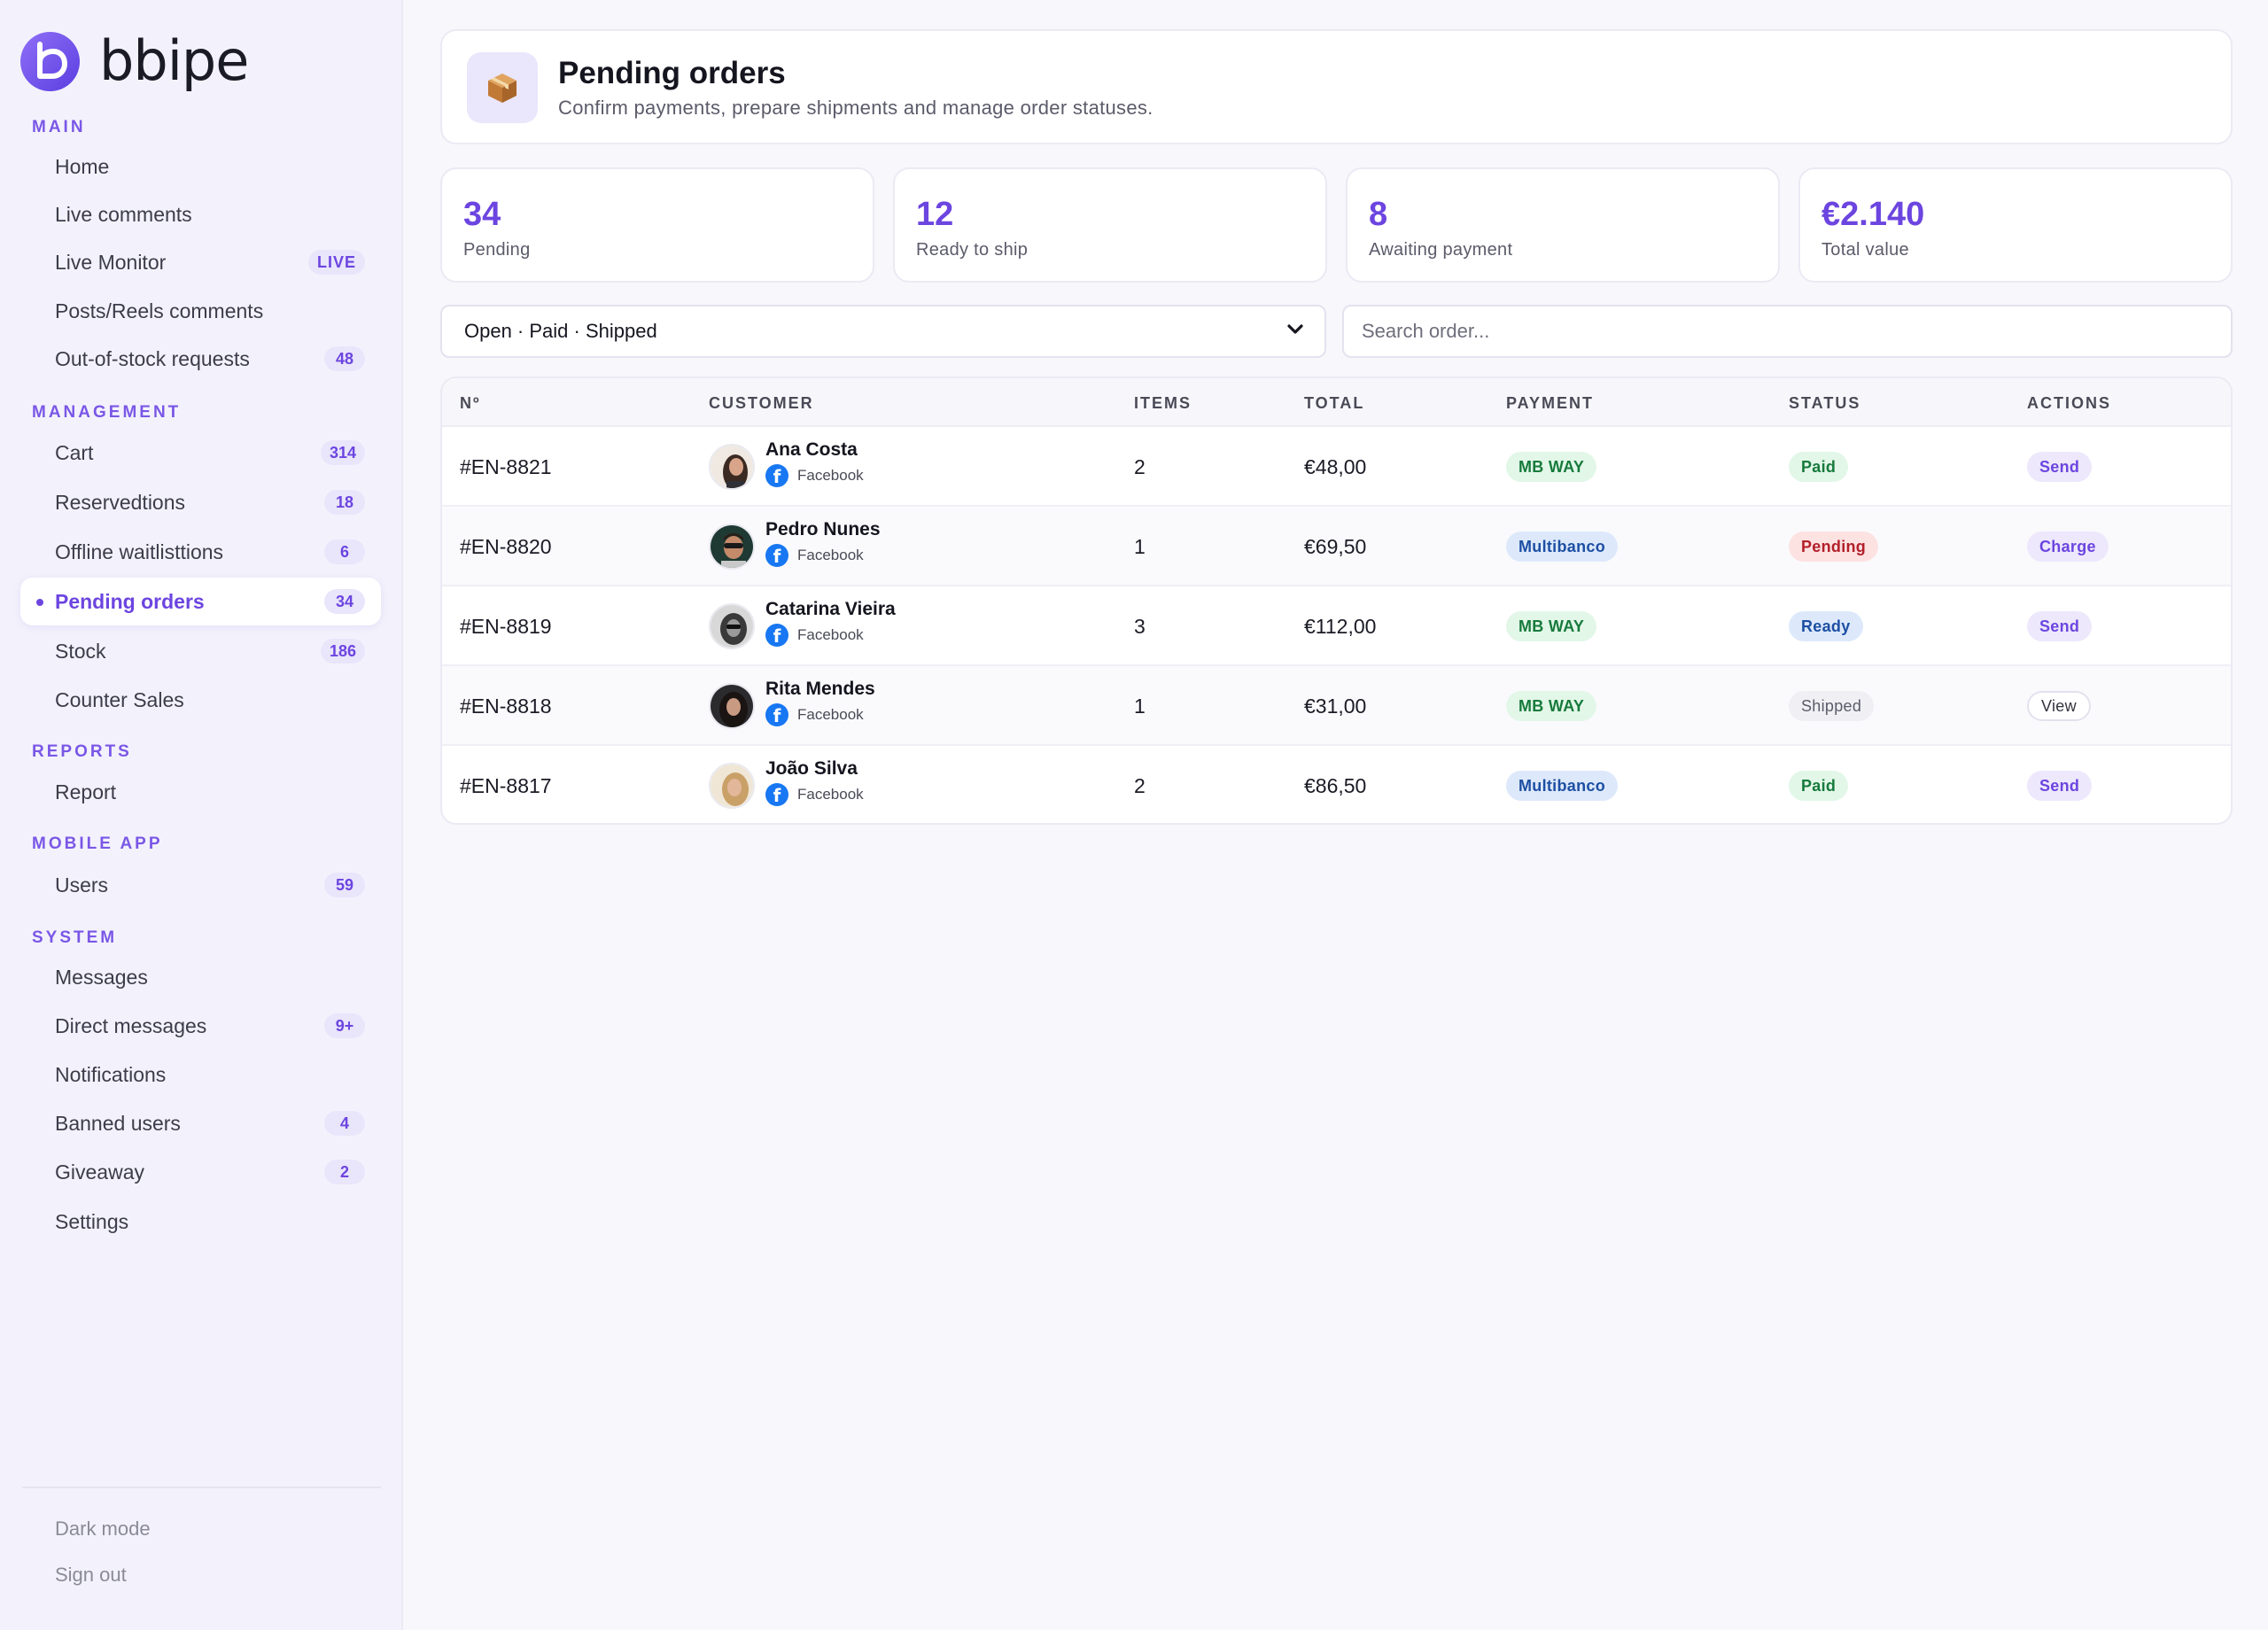  I want to click on sidebar-item-reservations: Reservedtions 18, so click(200, 502).